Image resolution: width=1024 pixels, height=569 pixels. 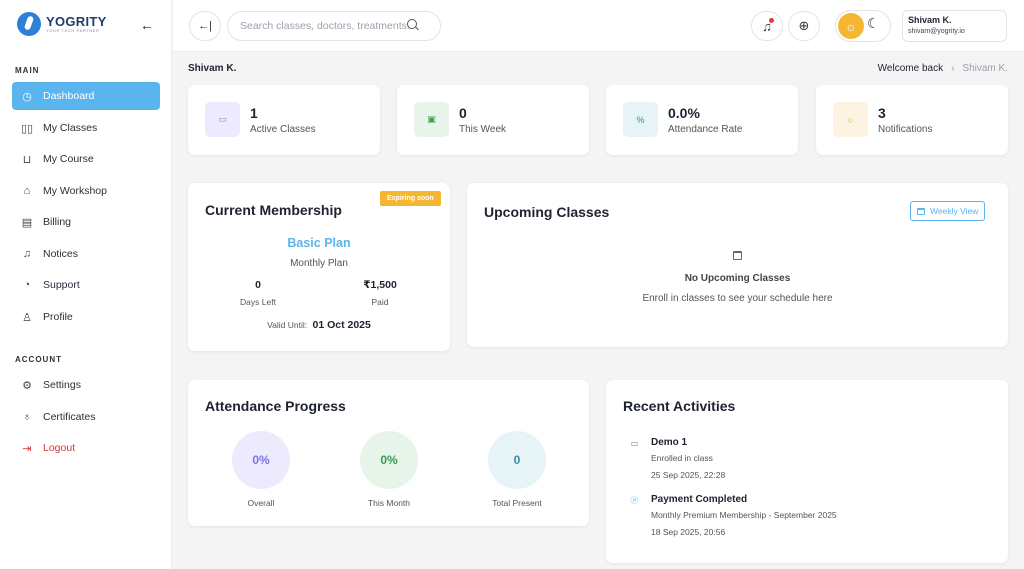 What do you see at coordinates (319, 263) in the screenshot?
I see `plan-period: Monthly Plan` at bounding box center [319, 263].